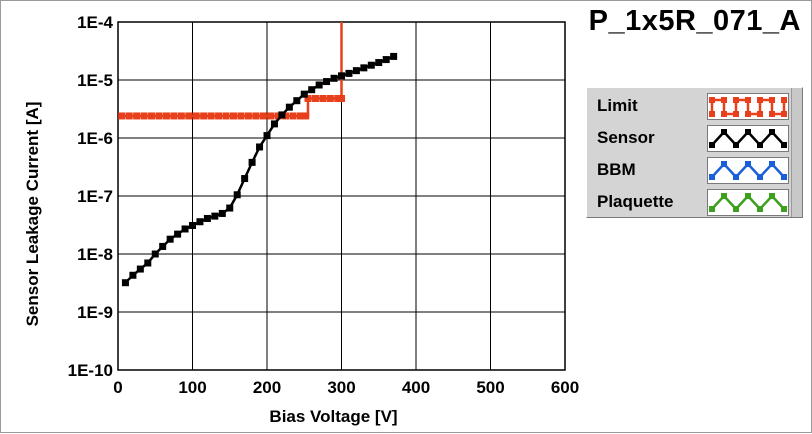  I want to click on legend-swatch-bbm, so click(748, 170).